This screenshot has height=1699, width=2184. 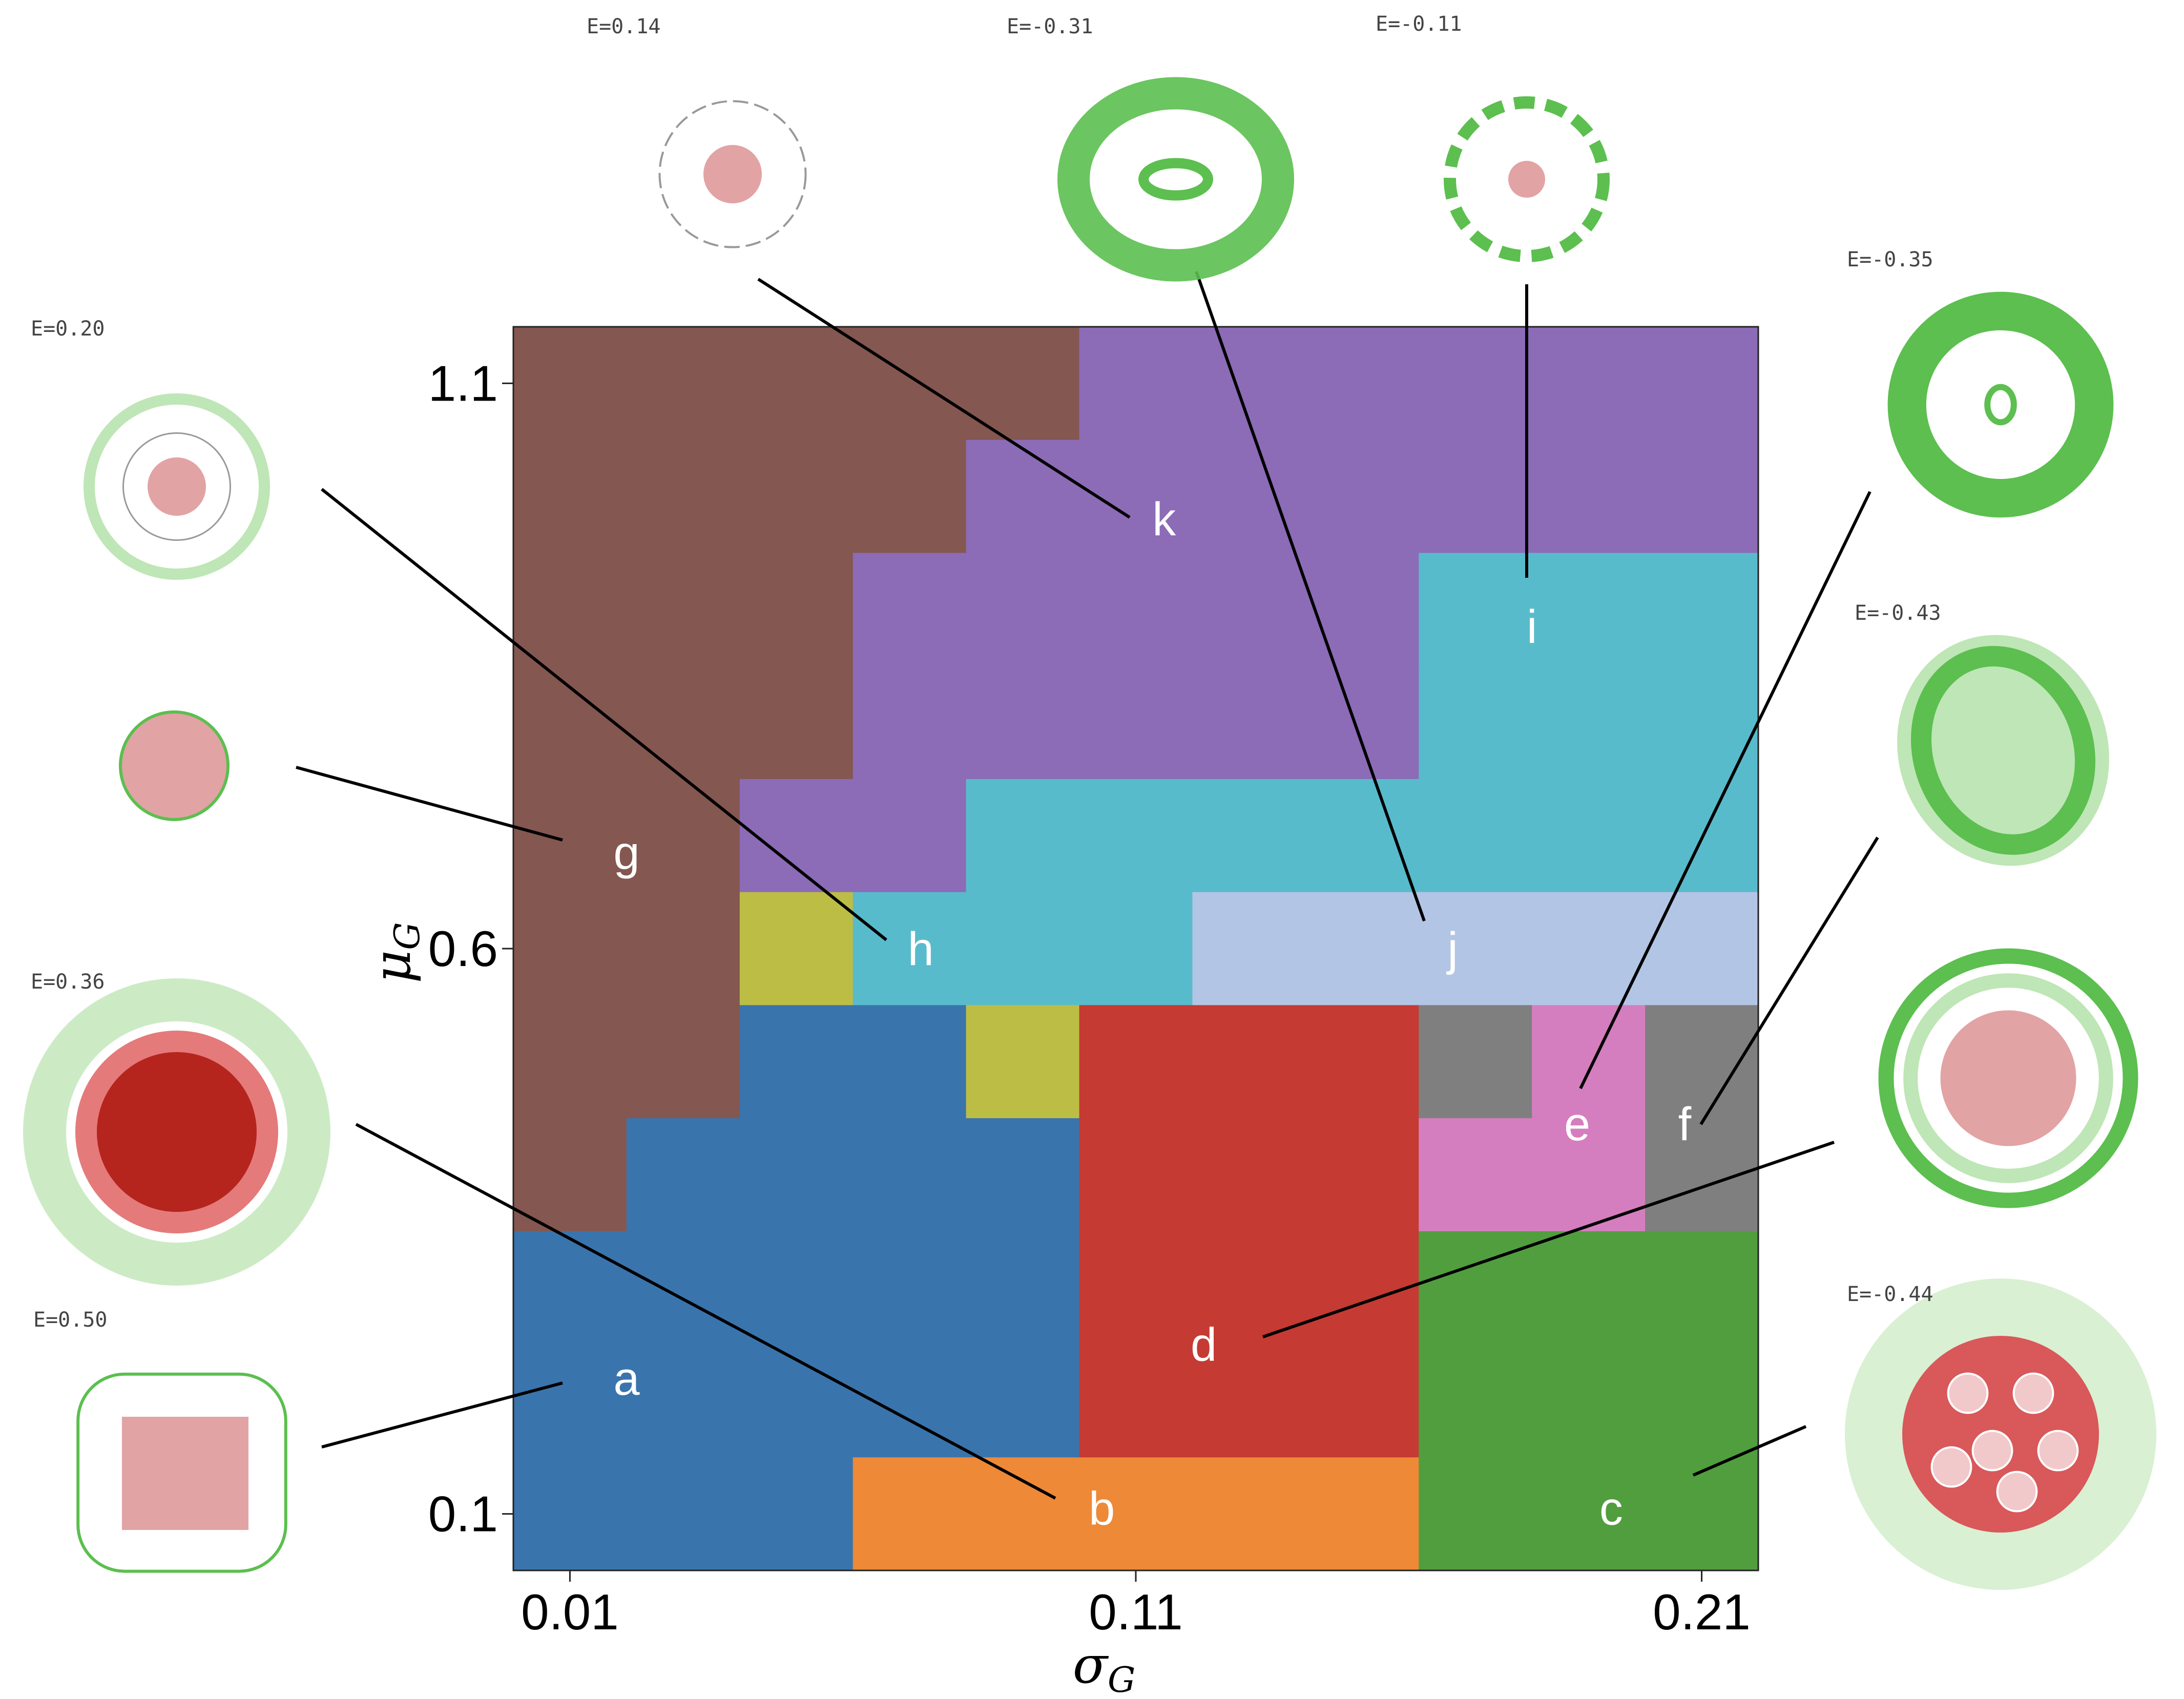 I want to click on region-label-i: i, so click(x=1532, y=627).